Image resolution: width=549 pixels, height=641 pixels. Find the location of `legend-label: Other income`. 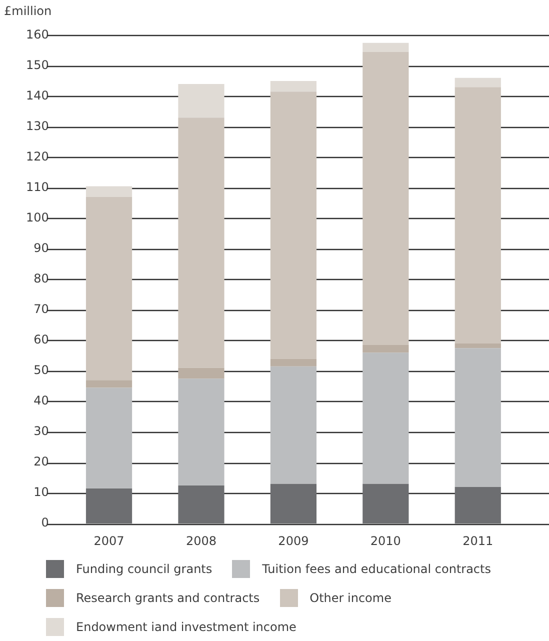

legend-label: Other income is located at coordinates (351, 598).